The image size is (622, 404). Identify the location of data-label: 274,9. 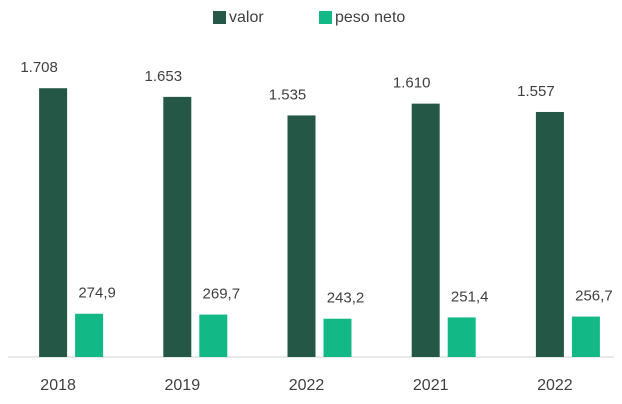
(97, 293).